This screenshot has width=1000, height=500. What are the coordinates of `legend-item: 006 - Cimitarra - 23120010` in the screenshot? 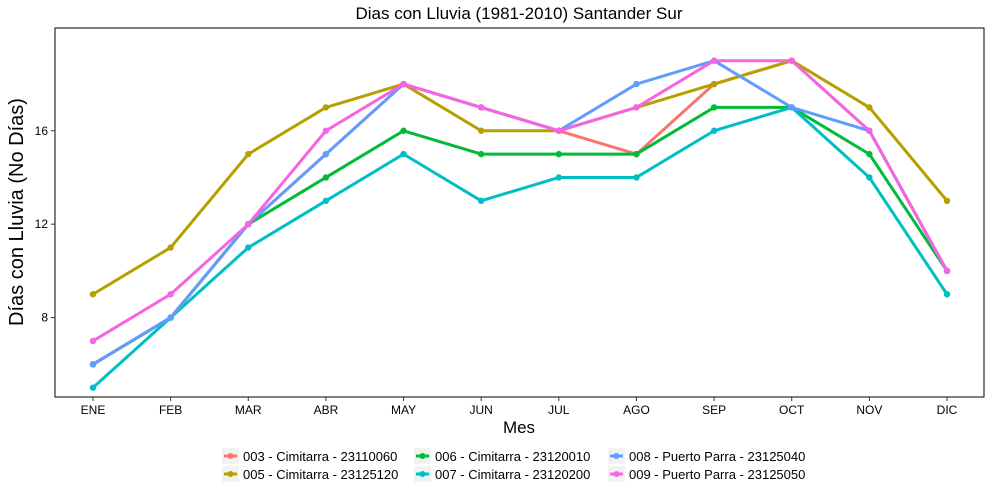 It's located at (502, 456).